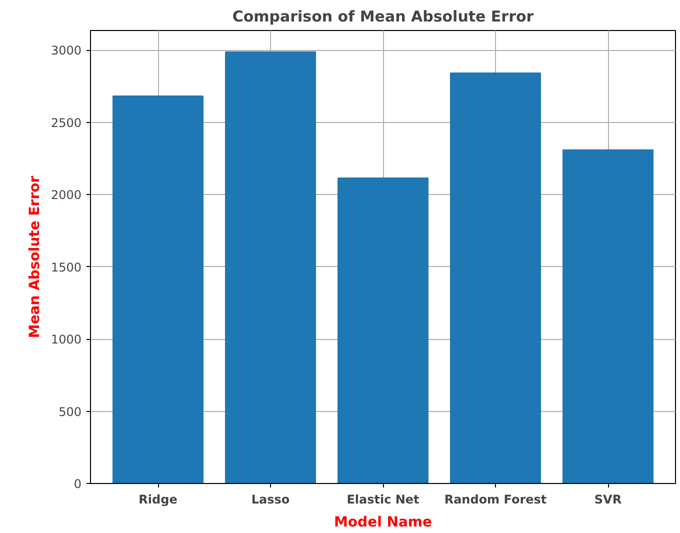  What do you see at coordinates (66, 267) in the screenshot?
I see `y-tick-label: 1500` at bounding box center [66, 267].